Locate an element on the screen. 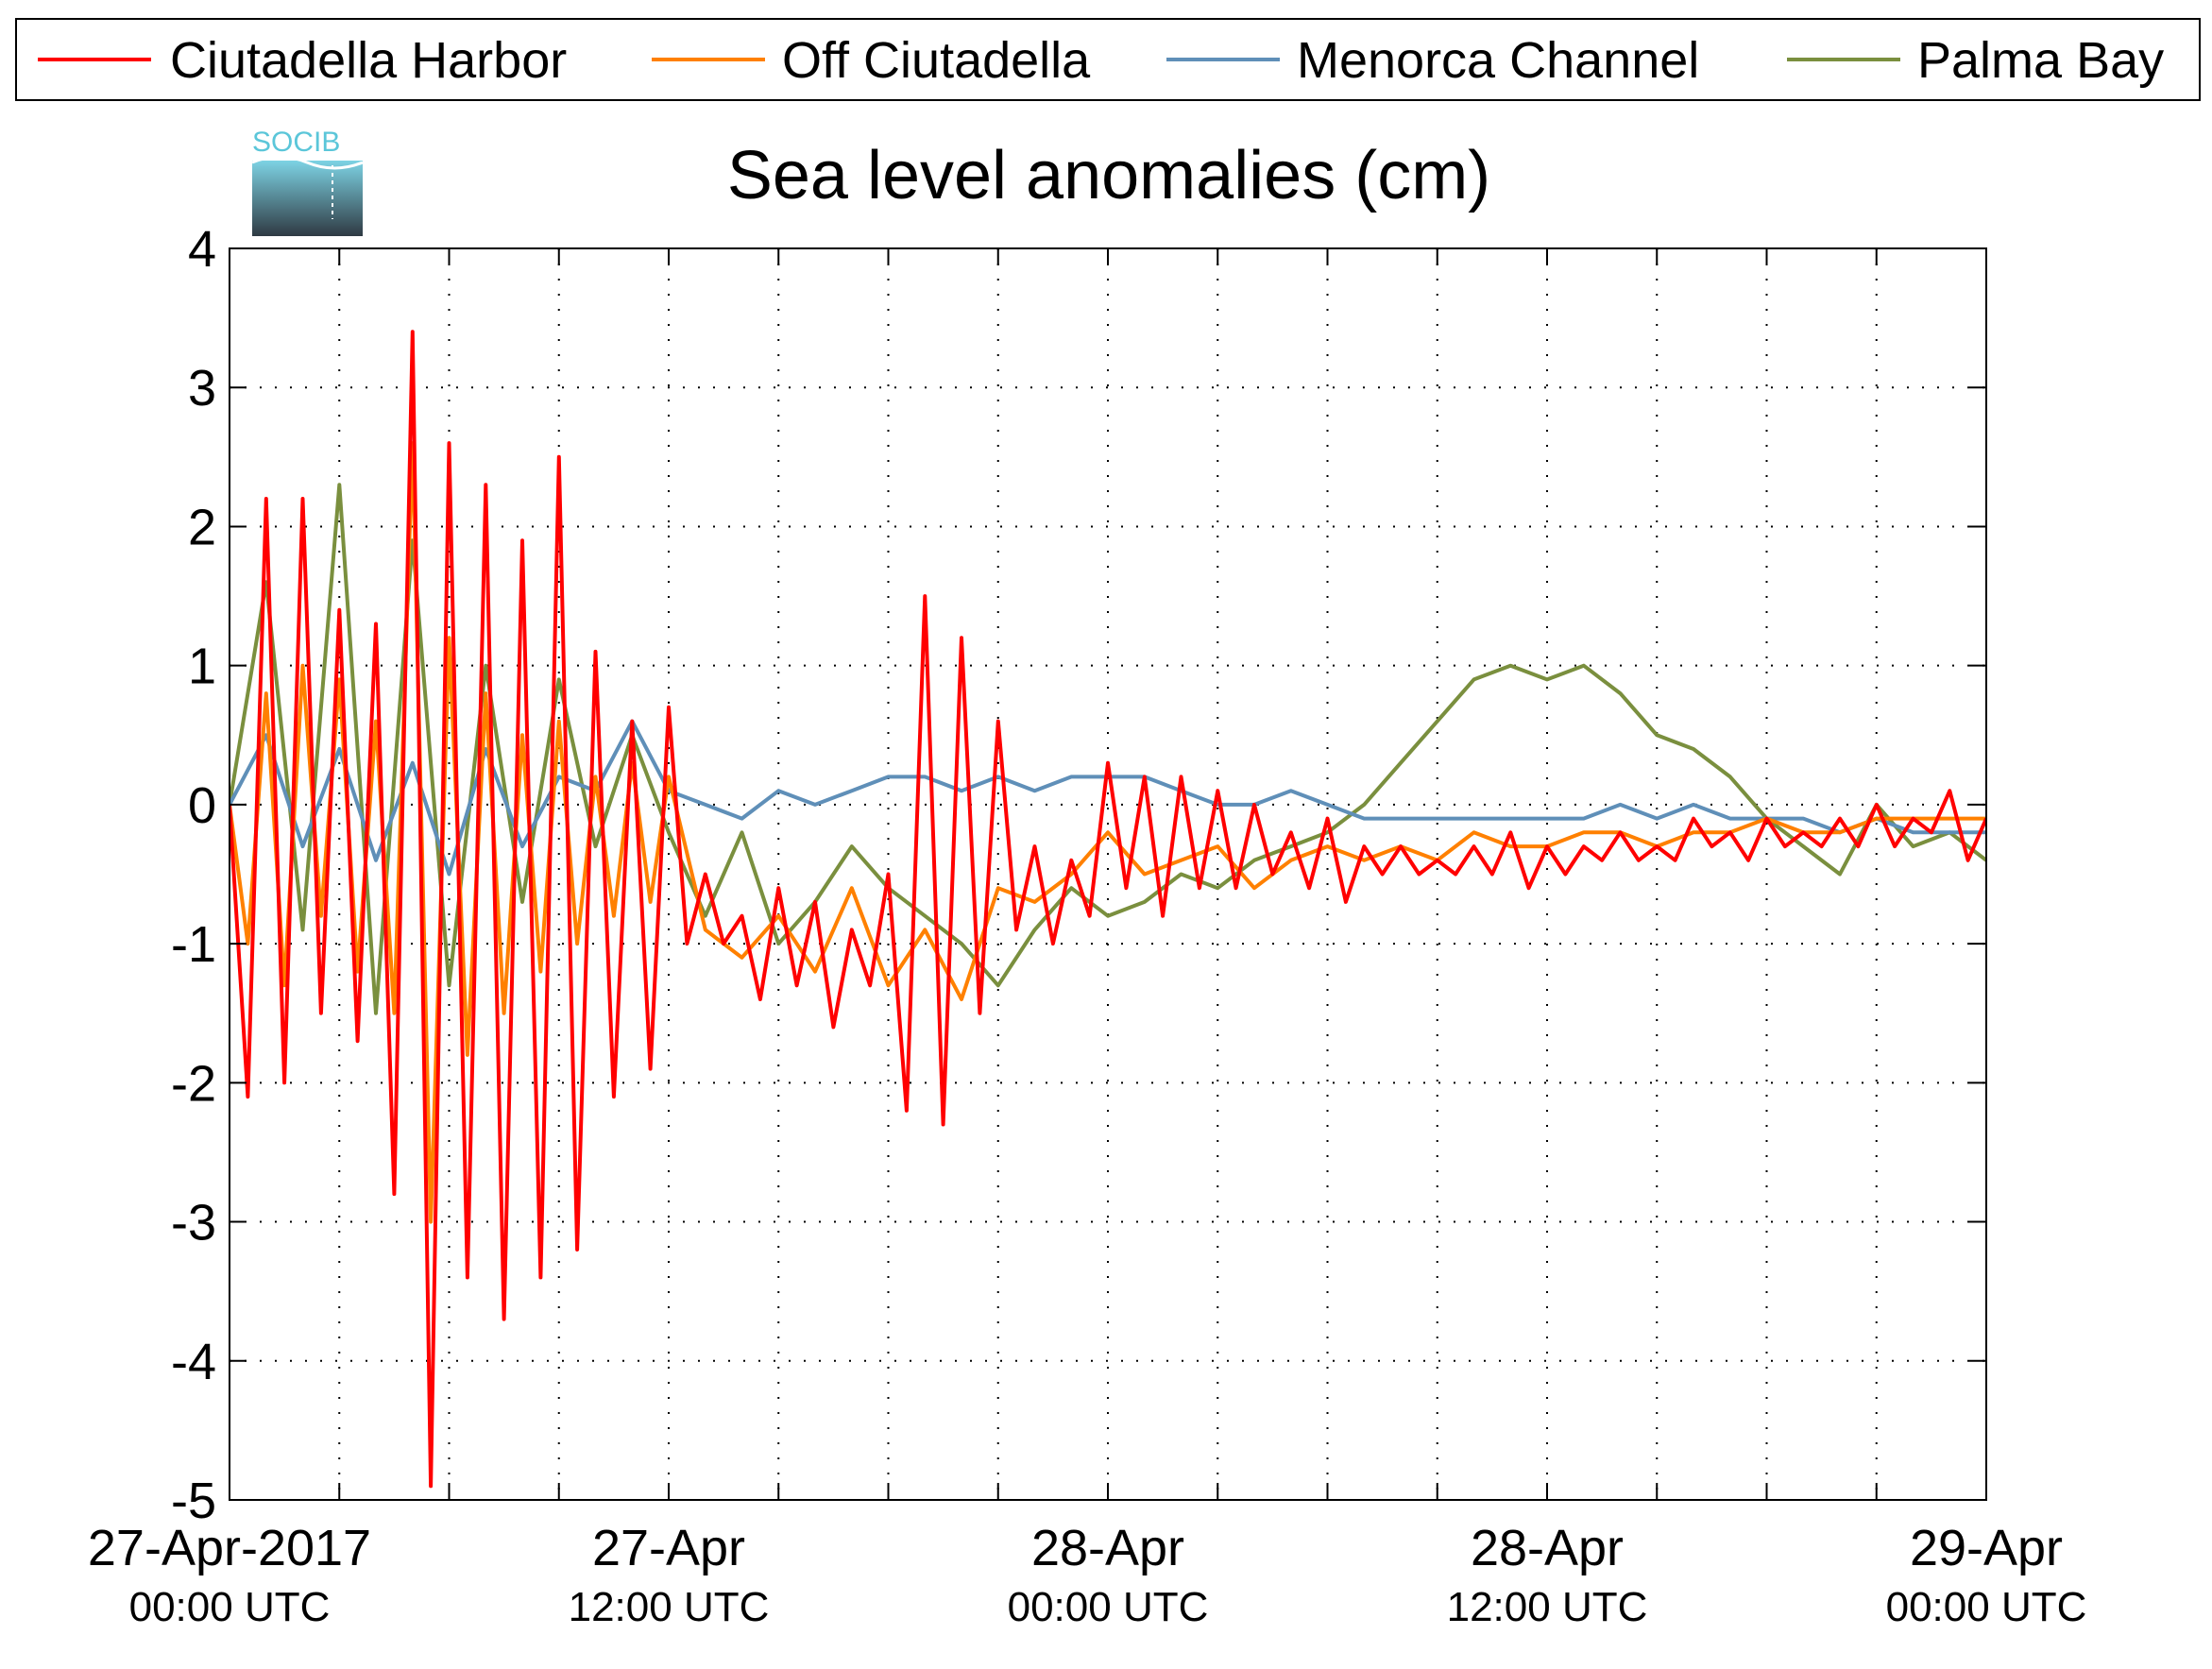  x-tick-label: 27-Apr-2017 is located at coordinates (229, 1548).